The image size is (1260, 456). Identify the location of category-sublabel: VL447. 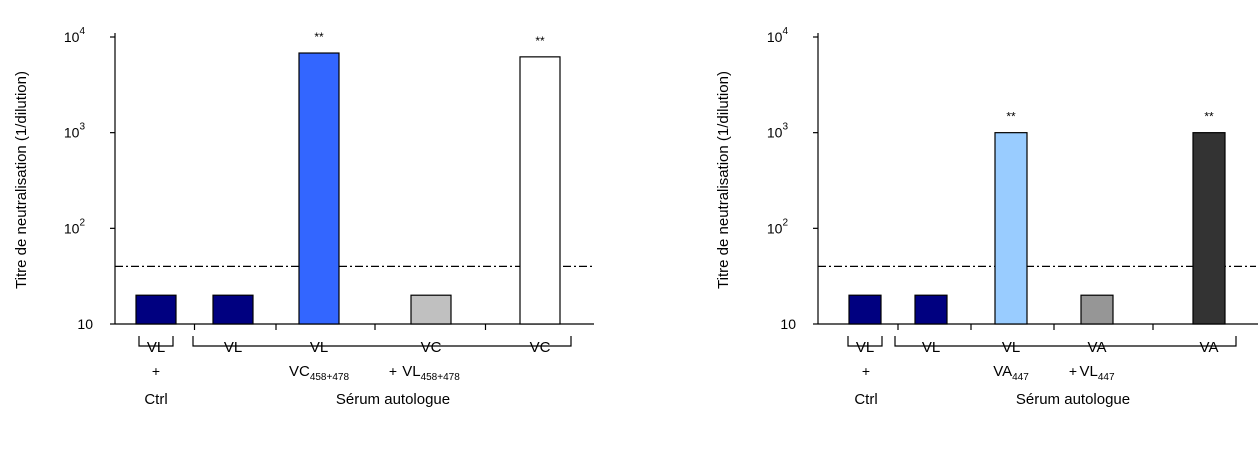
(1096, 373).